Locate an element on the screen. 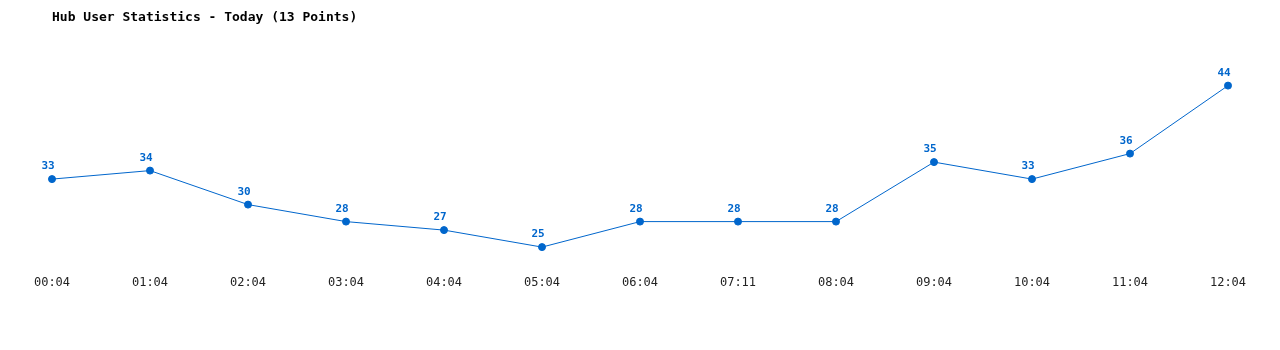 The image size is (1280, 350). x-tick-label: 03:04 is located at coordinates (346, 281).